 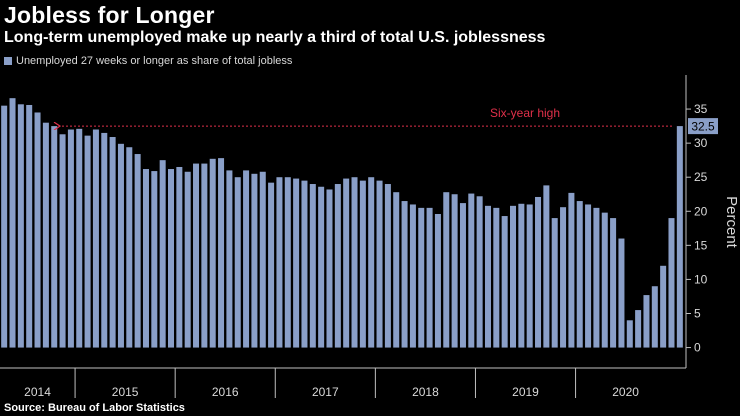 What do you see at coordinates (109, 15) in the screenshot?
I see `chart-title: Jobless for Longer` at bounding box center [109, 15].